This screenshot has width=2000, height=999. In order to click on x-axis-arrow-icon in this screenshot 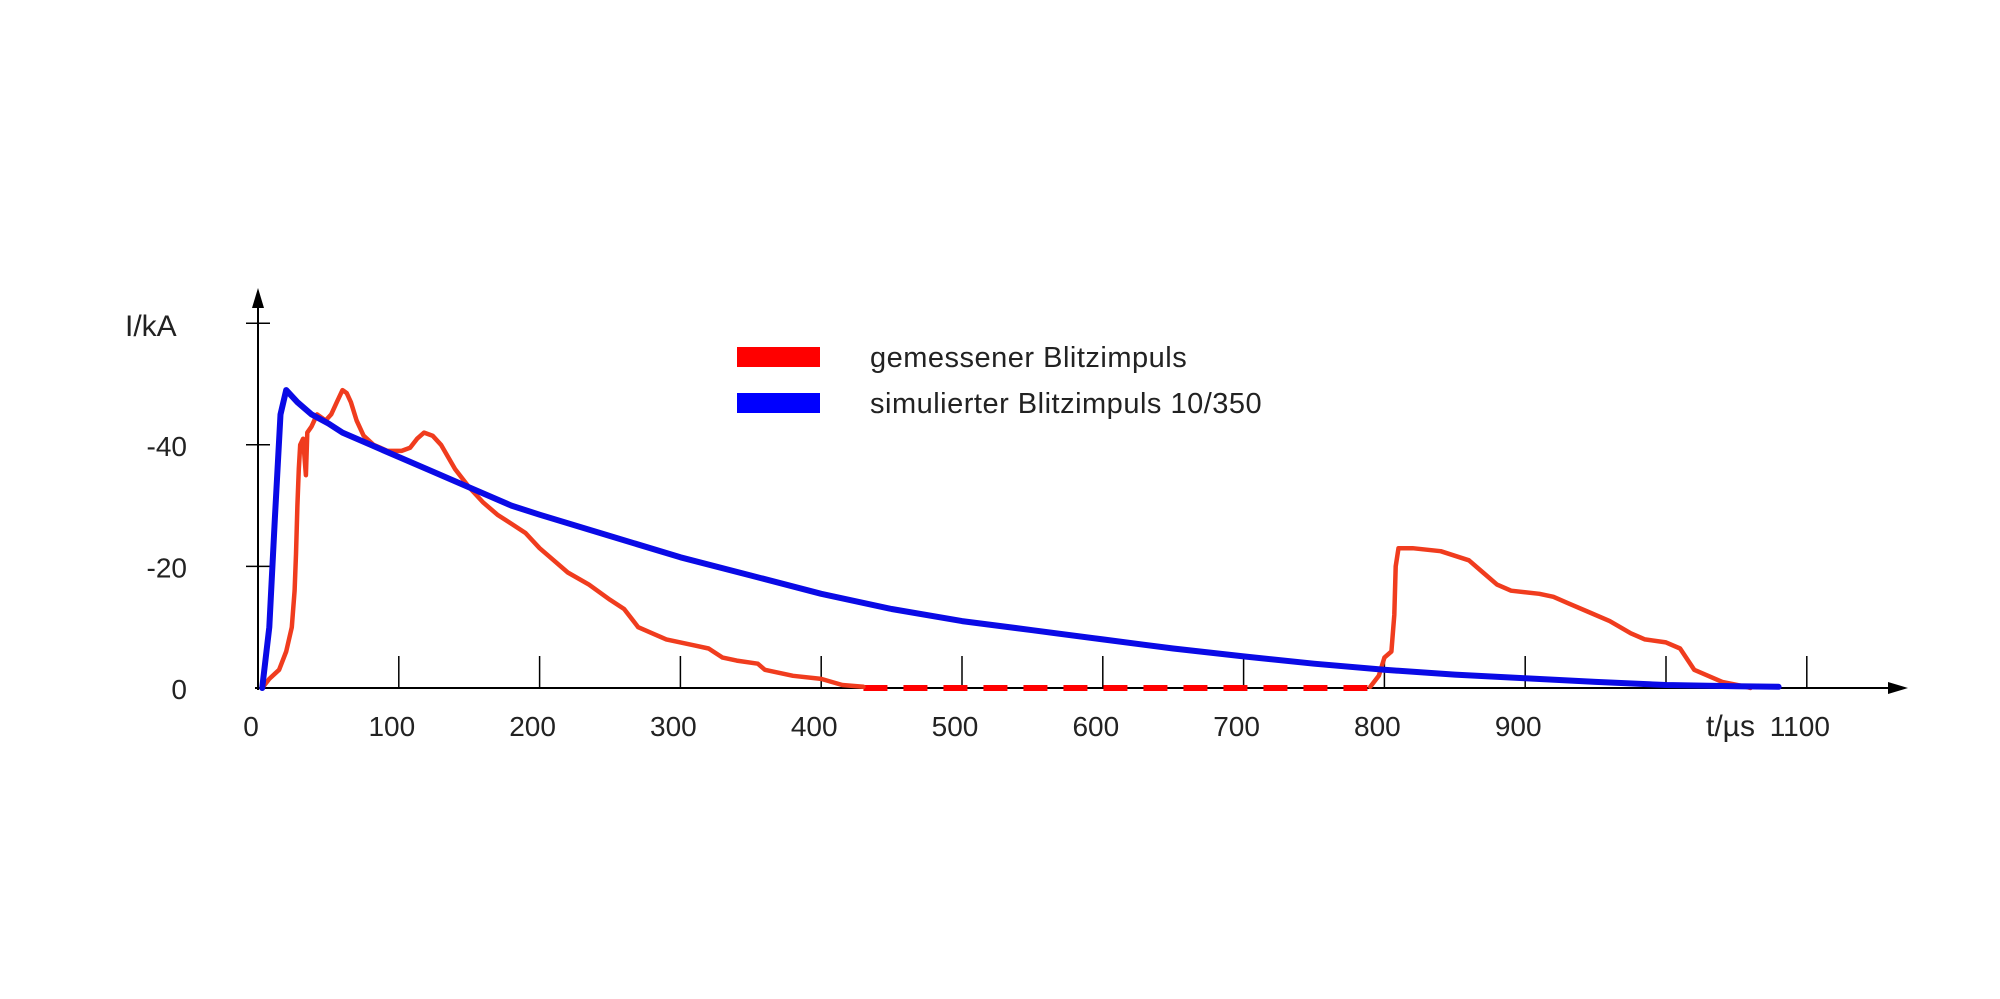, I will do `click(1898, 688)`.